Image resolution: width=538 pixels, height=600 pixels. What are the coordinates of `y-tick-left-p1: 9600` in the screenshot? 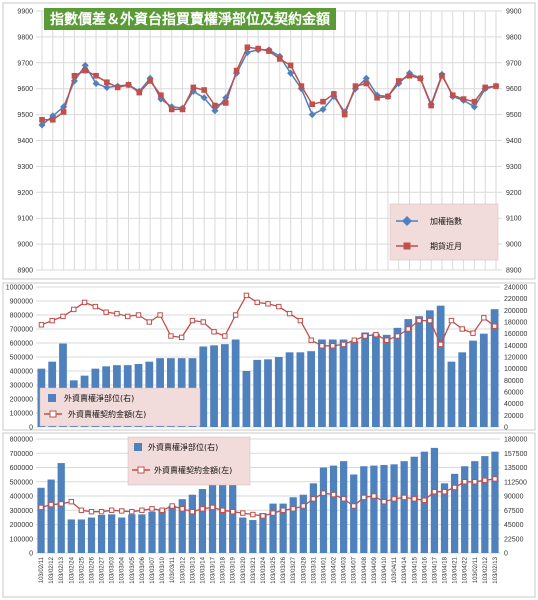 It's located at (25, 89).